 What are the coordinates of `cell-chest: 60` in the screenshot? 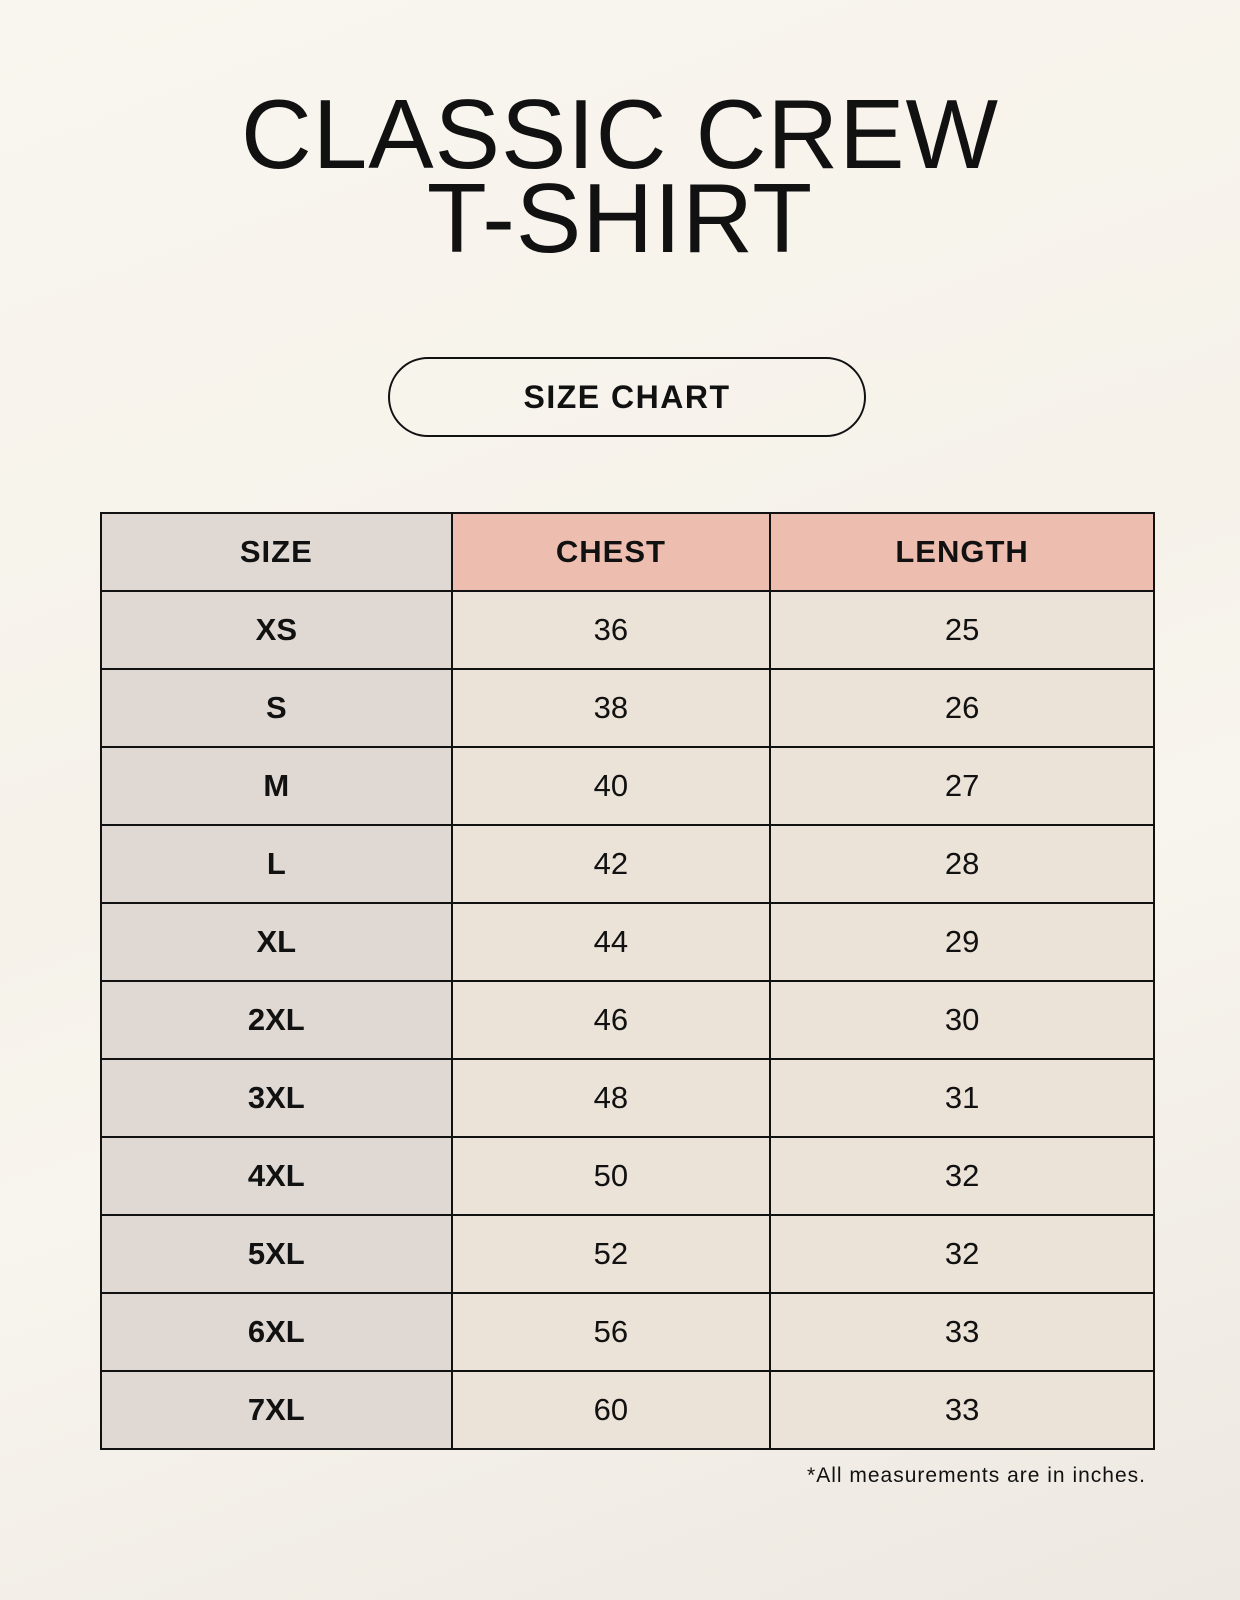 It's located at (611, 1410).